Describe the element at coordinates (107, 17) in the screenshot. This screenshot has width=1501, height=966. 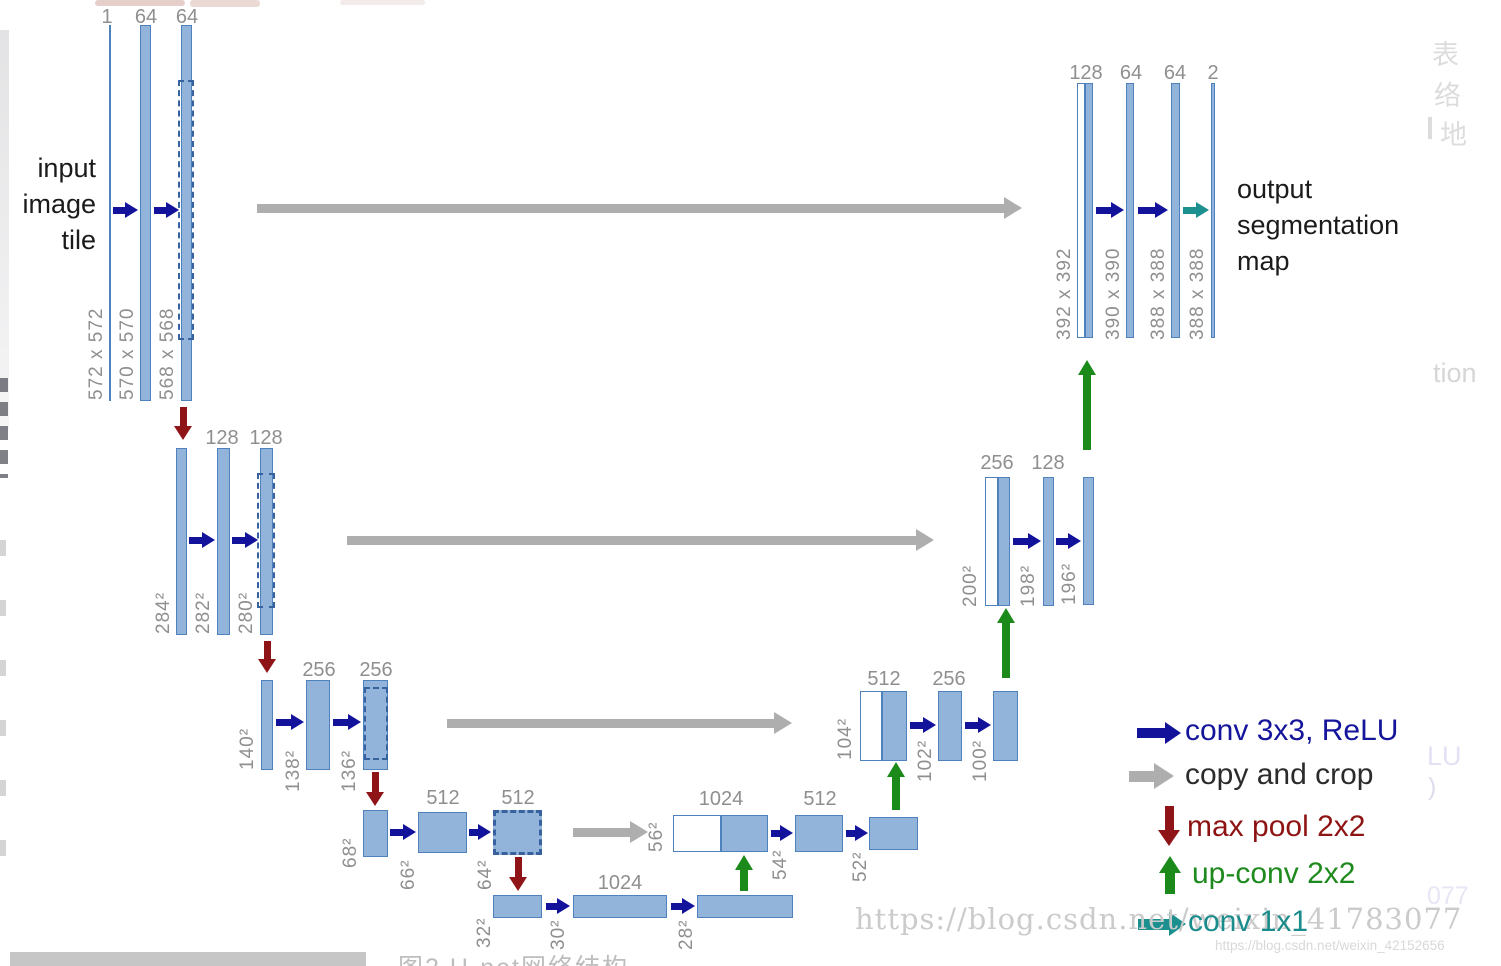
I see `channels-label: 1` at that location.